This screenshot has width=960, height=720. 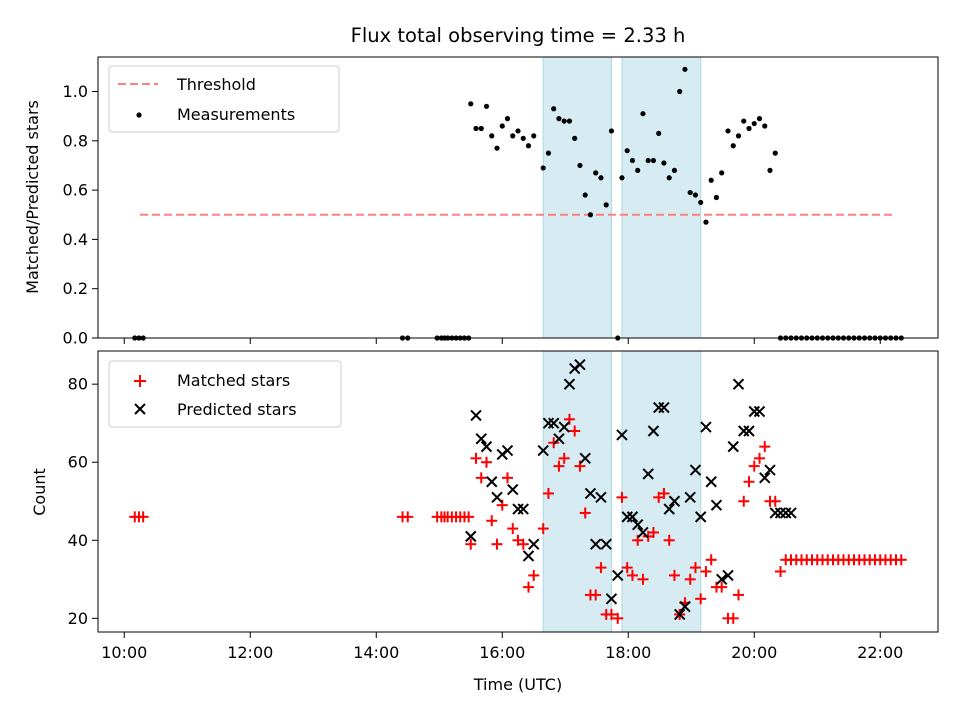 I want to click on observing-intervals, so click(x=622, y=197).